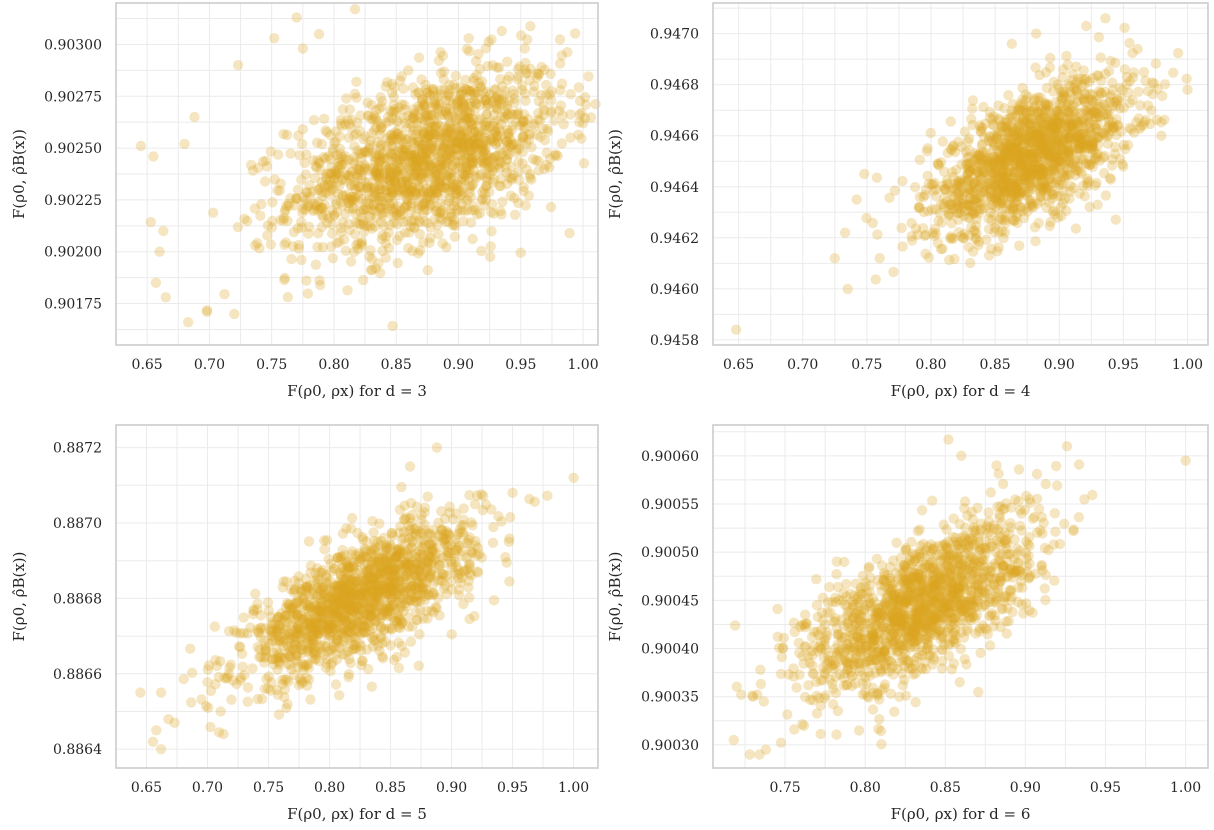 This screenshot has height=830, width=1214. I want to click on y-axis-label: F(ρ0, ρ̂B(x)), so click(19, 174).